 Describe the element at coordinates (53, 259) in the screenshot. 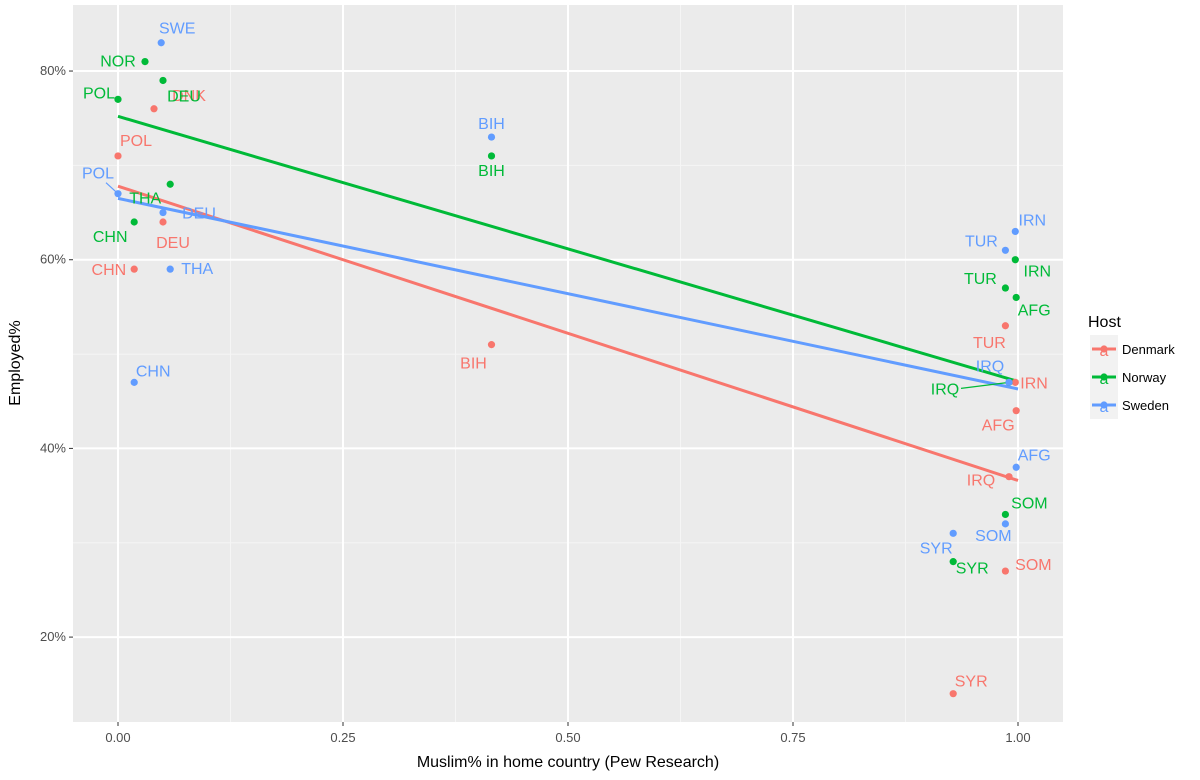

I see `y-tick-label: 60%` at that location.